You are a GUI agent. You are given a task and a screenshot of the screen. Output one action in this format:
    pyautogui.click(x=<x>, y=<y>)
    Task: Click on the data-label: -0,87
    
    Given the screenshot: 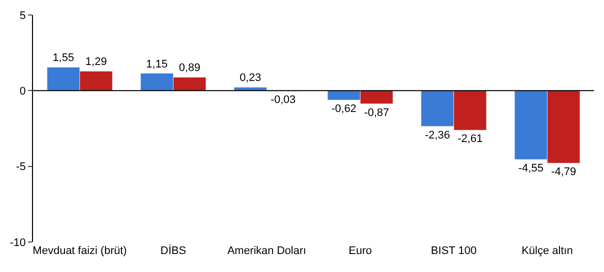 What is the action you would take?
    pyautogui.click(x=377, y=112)
    